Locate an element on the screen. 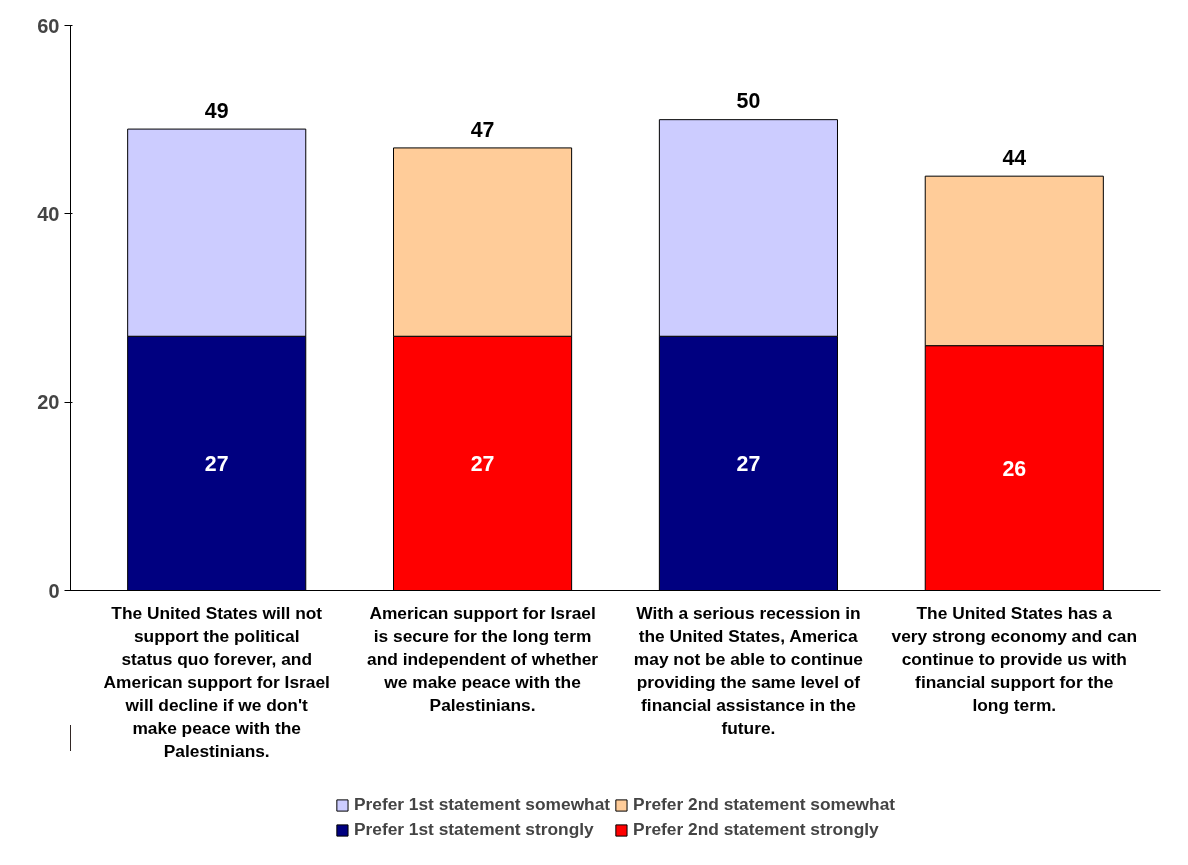  y-tick-label: 40 is located at coordinates (48, 213).